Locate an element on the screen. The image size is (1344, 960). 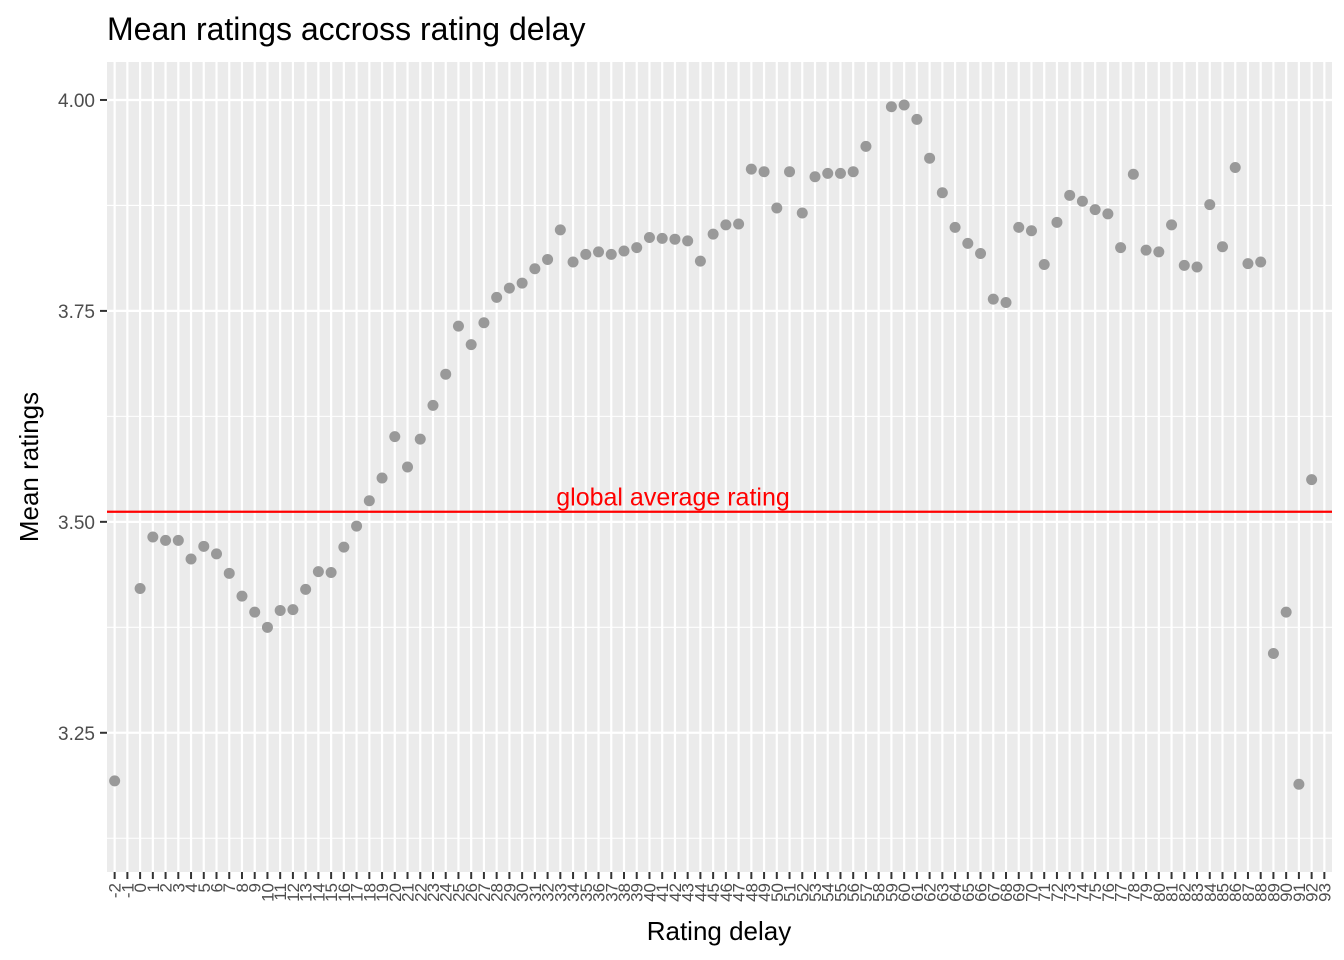
x-tick-label: 9 is located at coordinates (255, 887).